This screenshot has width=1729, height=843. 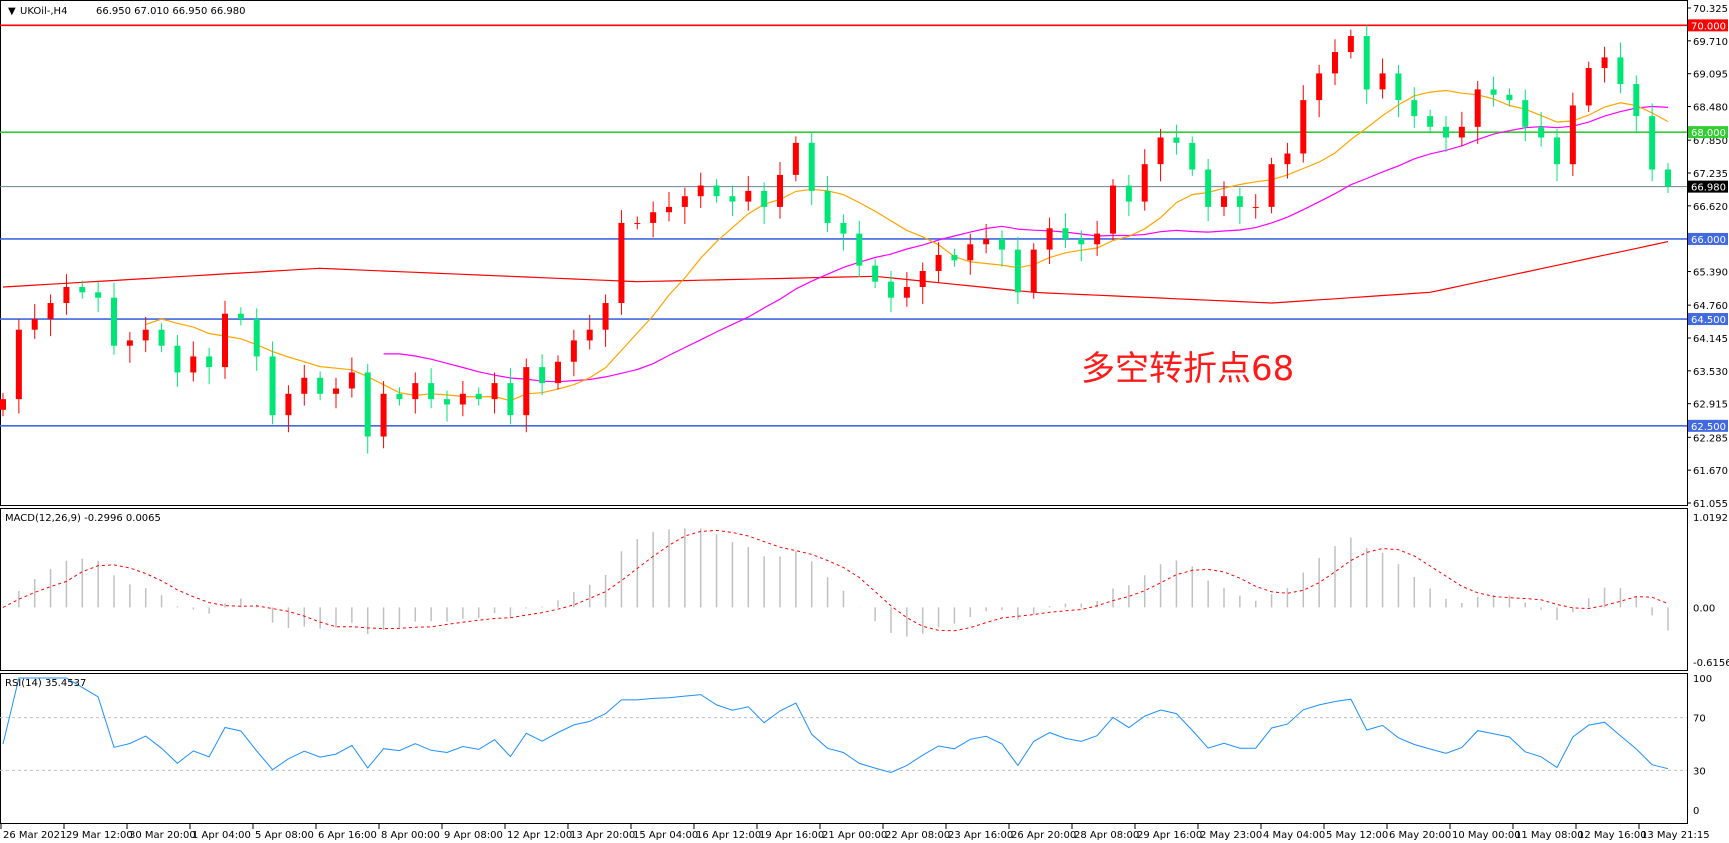 I want to click on annotation-text: 多空转折点68, so click(x=1187, y=369).